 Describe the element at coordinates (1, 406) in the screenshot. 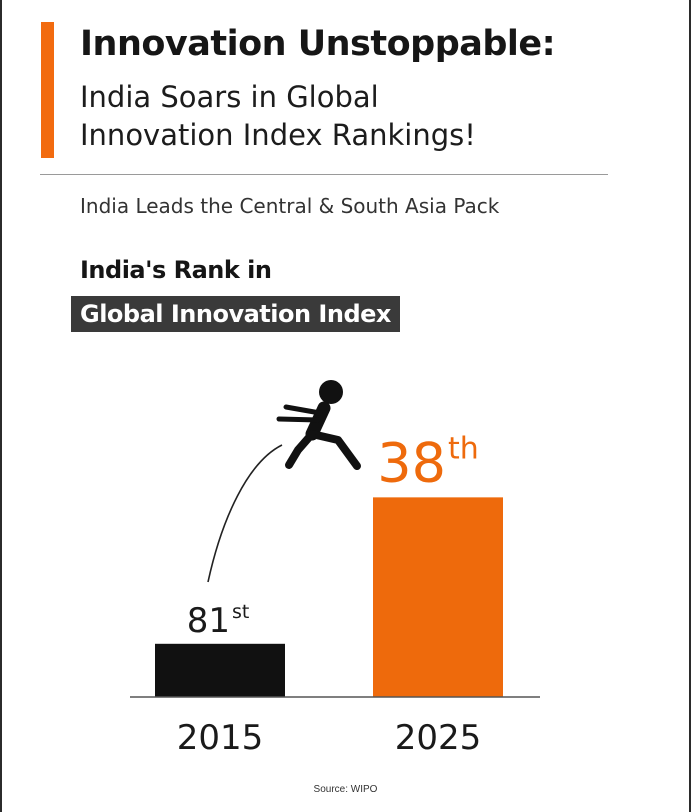

I see `frame-border-left` at that location.